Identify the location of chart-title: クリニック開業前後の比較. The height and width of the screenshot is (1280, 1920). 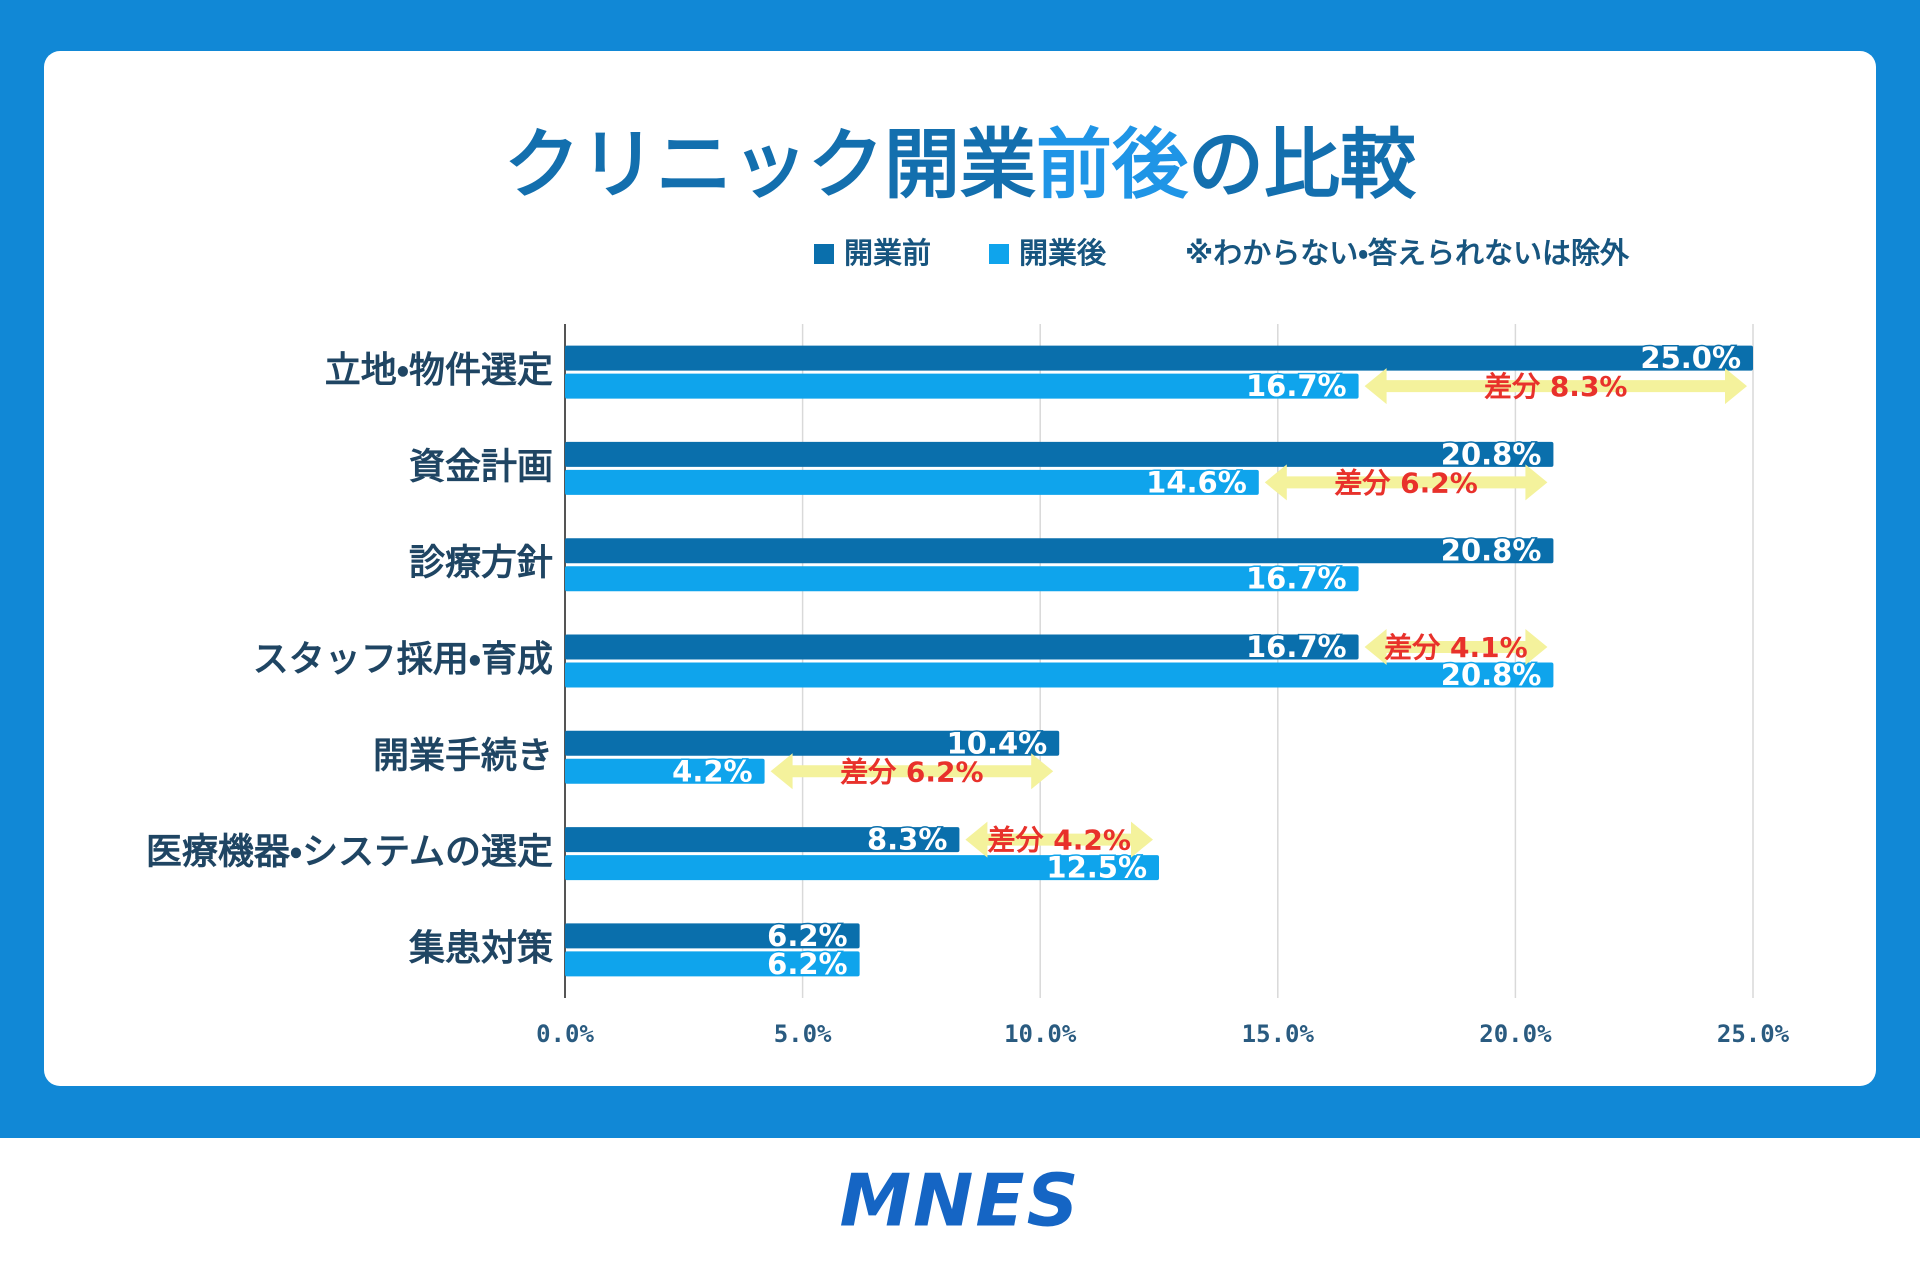
(960, 164).